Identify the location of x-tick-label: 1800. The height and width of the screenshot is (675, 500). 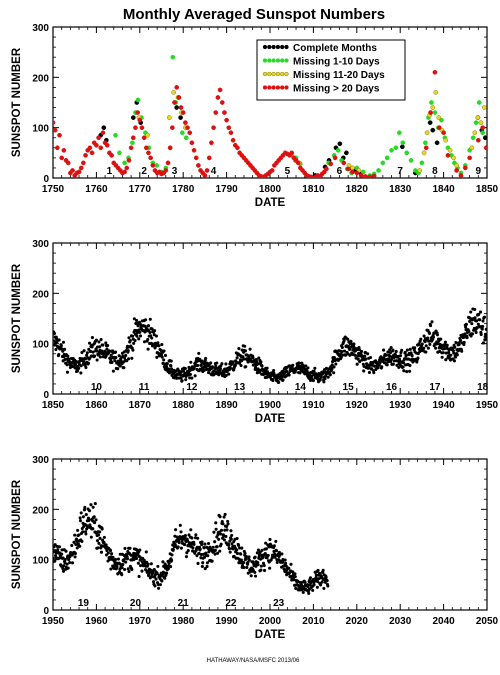
(270, 189).